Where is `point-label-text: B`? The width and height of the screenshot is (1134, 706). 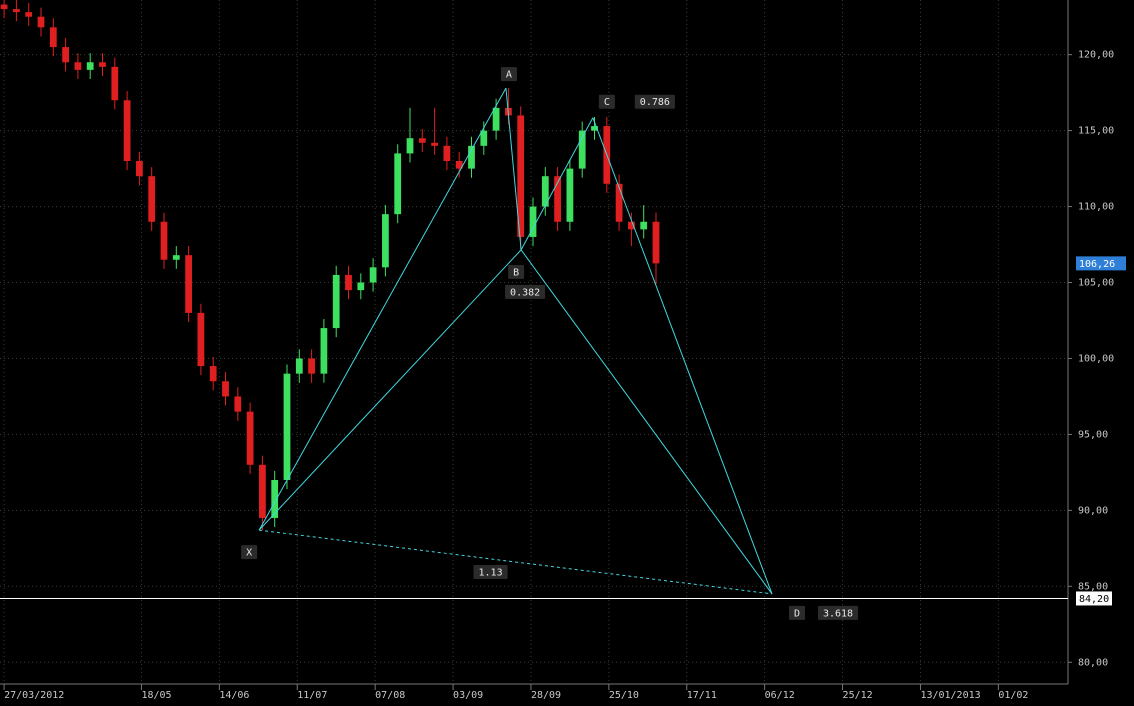 point-label-text: B is located at coordinates (516, 272).